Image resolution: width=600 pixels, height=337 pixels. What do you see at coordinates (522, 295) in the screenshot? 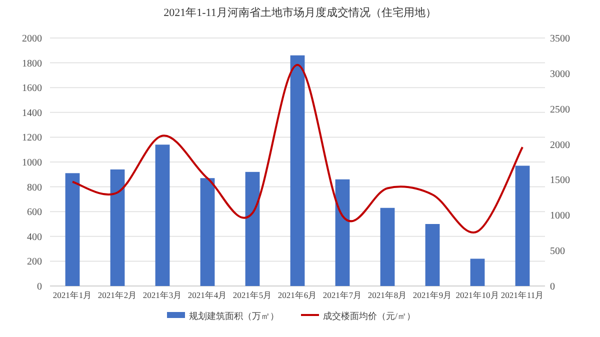
I see `x-tick-label: 2021年11月` at bounding box center [522, 295].